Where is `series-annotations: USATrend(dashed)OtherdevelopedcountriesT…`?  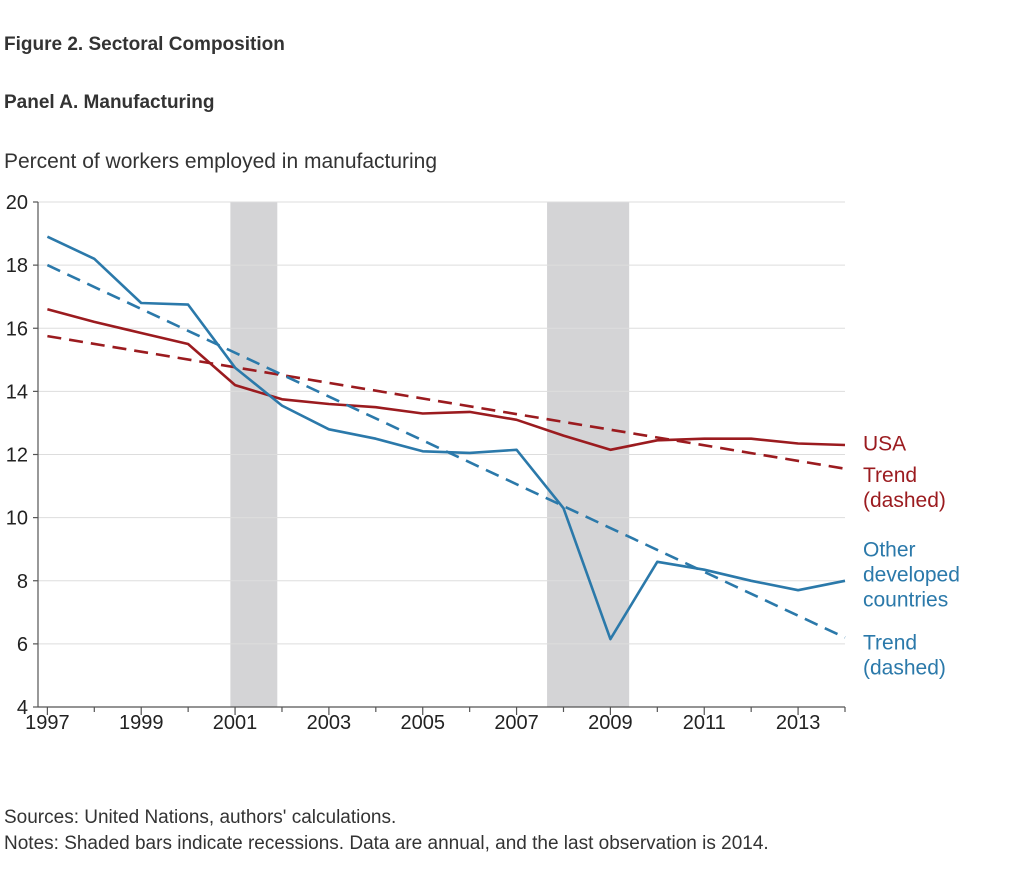 series-annotations: USATrend(dashed)OtherdevelopedcountriesT… is located at coordinates (911, 555).